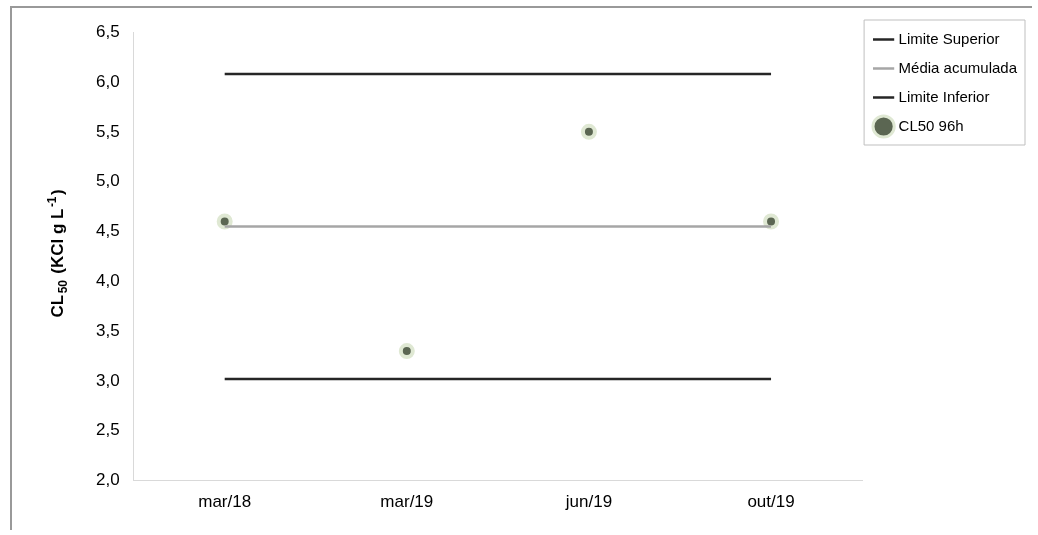  What do you see at coordinates (107, 181) in the screenshot?
I see `y-tick-label: 5,0` at bounding box center [107, 181].